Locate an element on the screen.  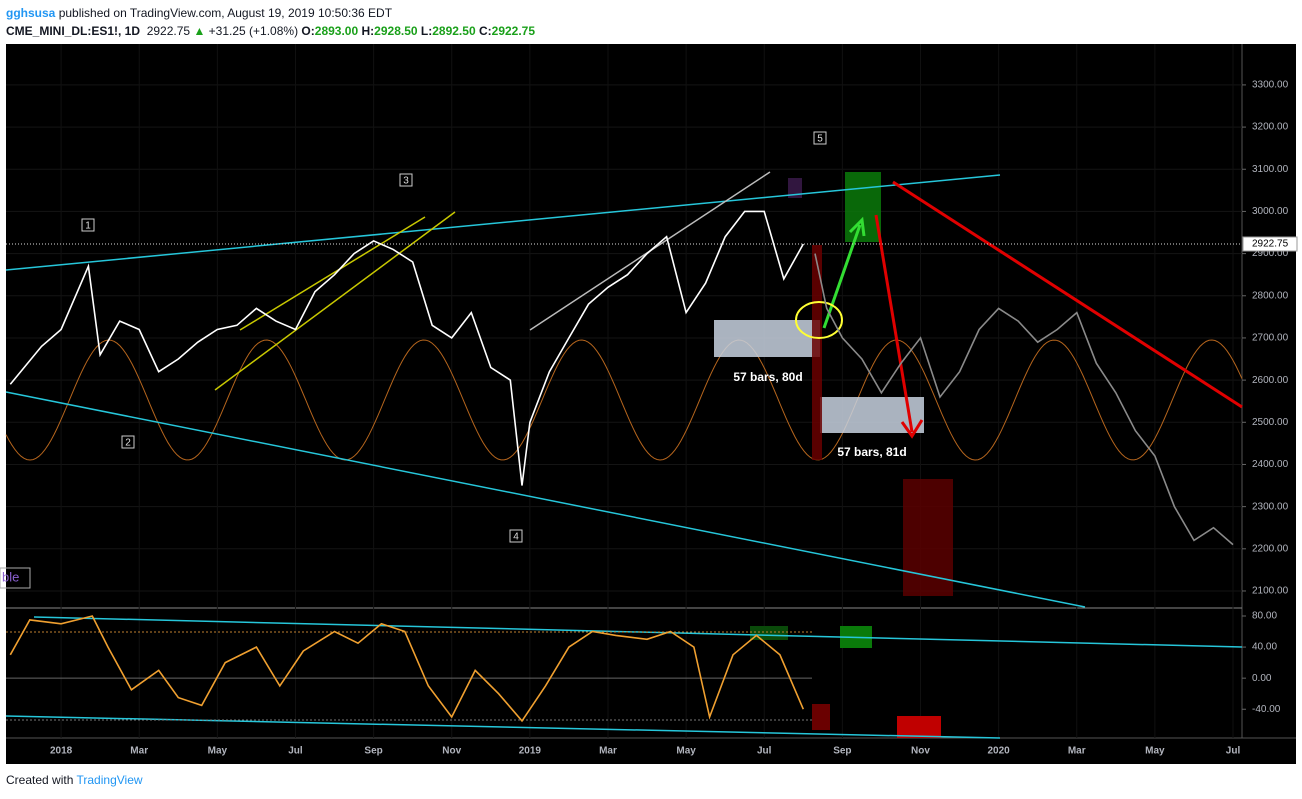
l-label: L: is located at coordinates (426, 31).